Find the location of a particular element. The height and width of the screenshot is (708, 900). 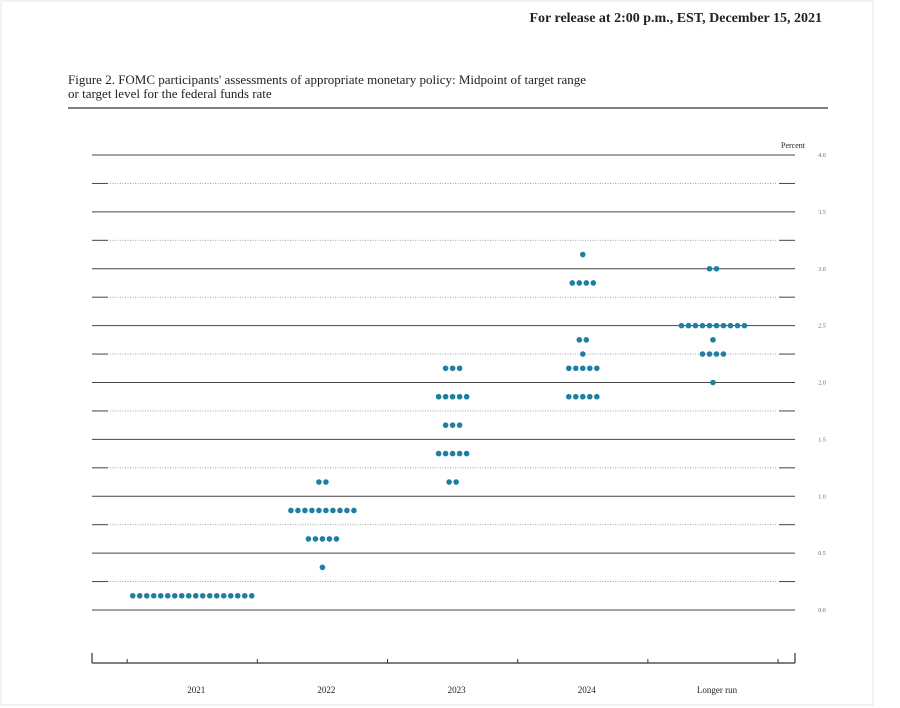

y-tick-label: 0.5 is located at coordinates (822, 554).